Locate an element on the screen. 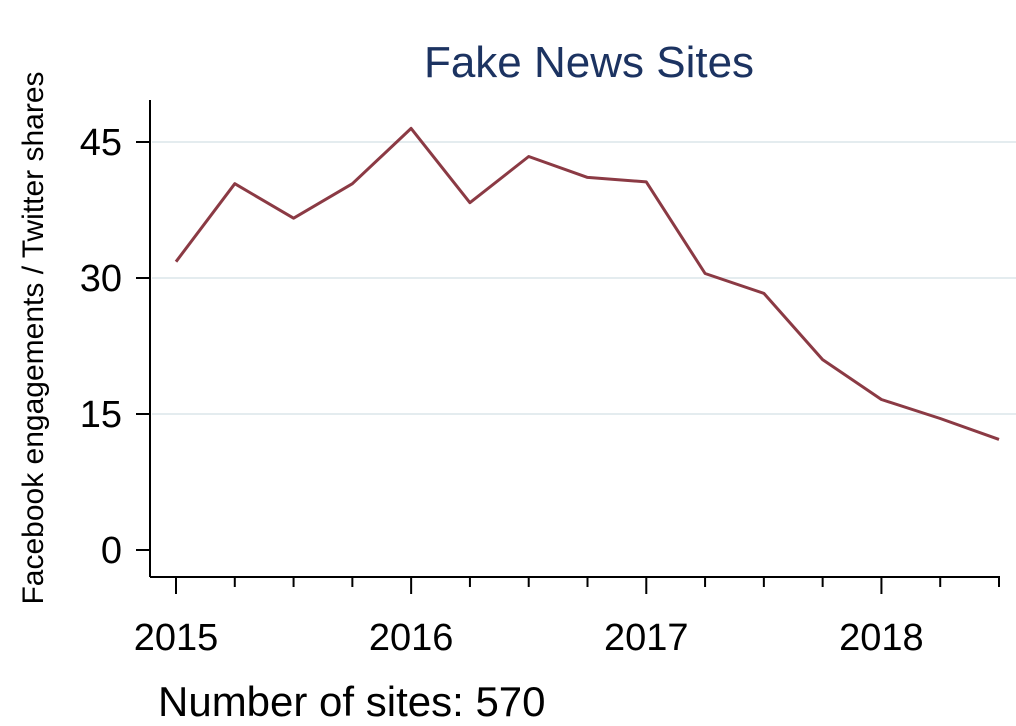 The height and width of the screenshot is (726, 1016). y-tick-label: 0 is located at coordinates (111, 551).